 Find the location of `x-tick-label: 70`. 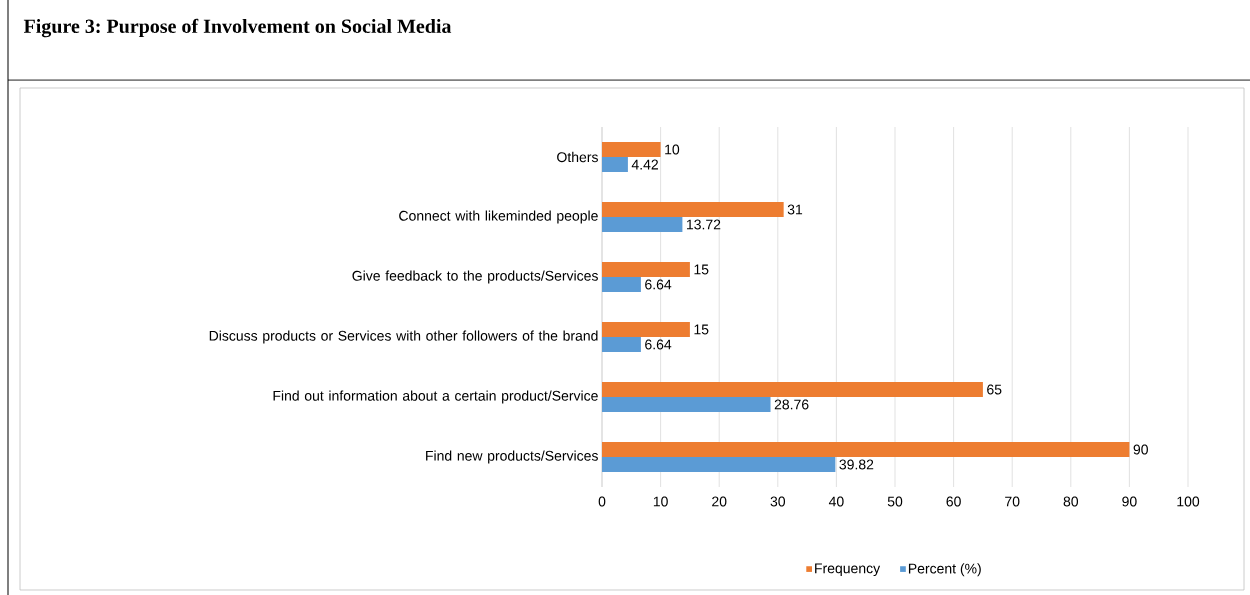

x-tick-label: 70 is located at coordinates (1012, 501).